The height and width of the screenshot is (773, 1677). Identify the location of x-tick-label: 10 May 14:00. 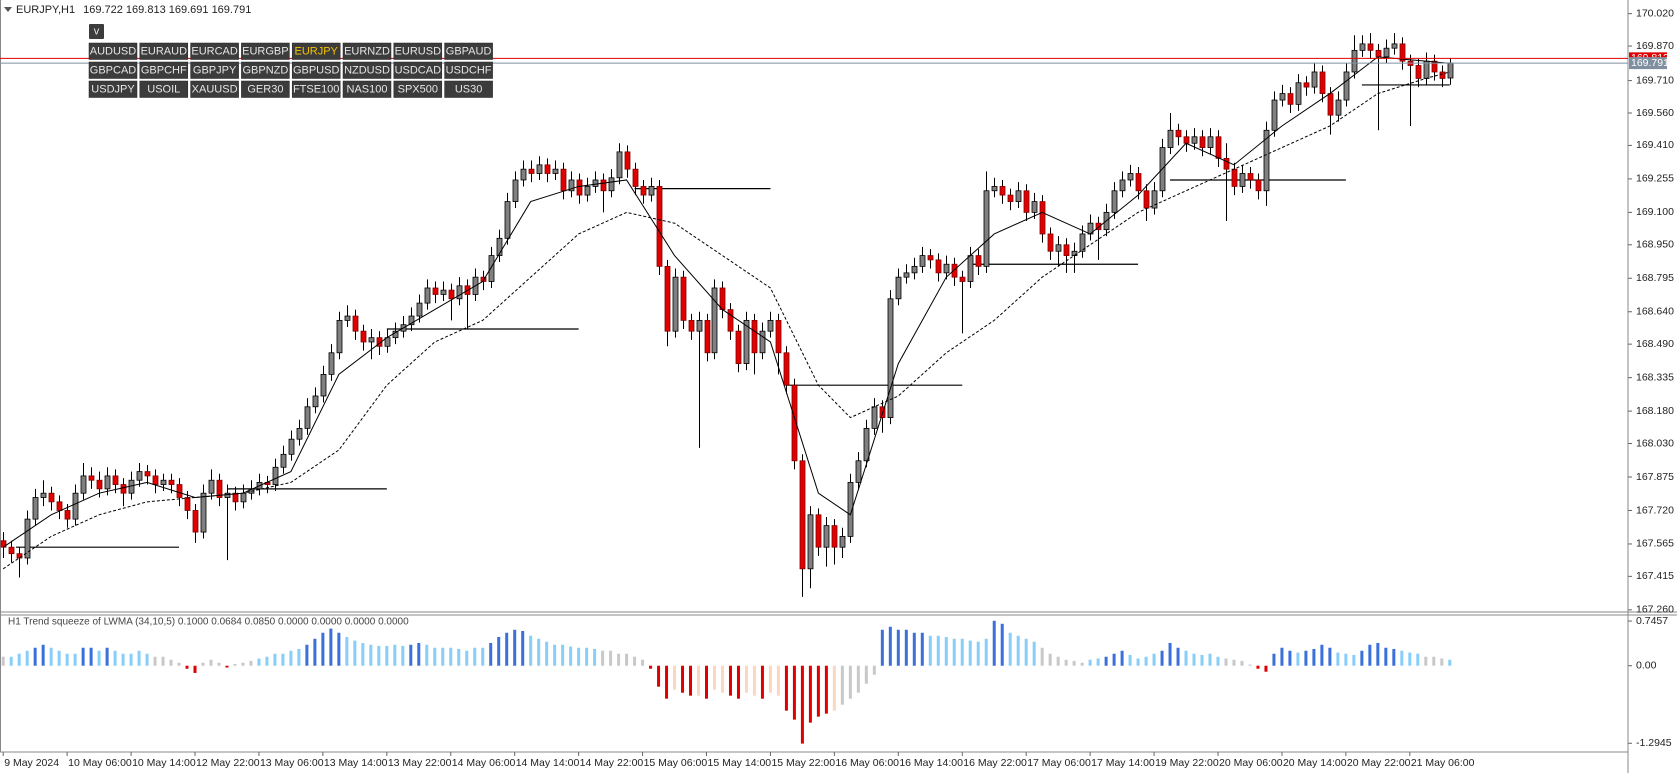
(164, 763).